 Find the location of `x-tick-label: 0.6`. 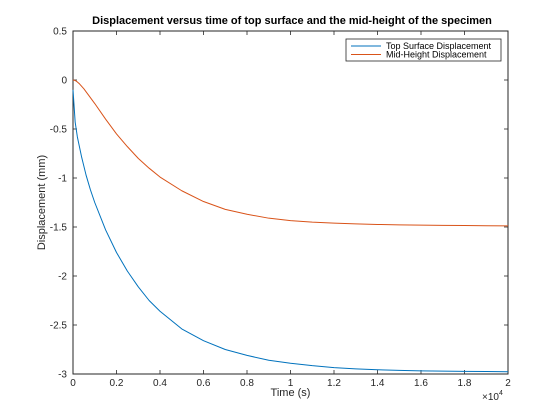

x-tick-label: 0.6 is located at coordinates (204, 383).